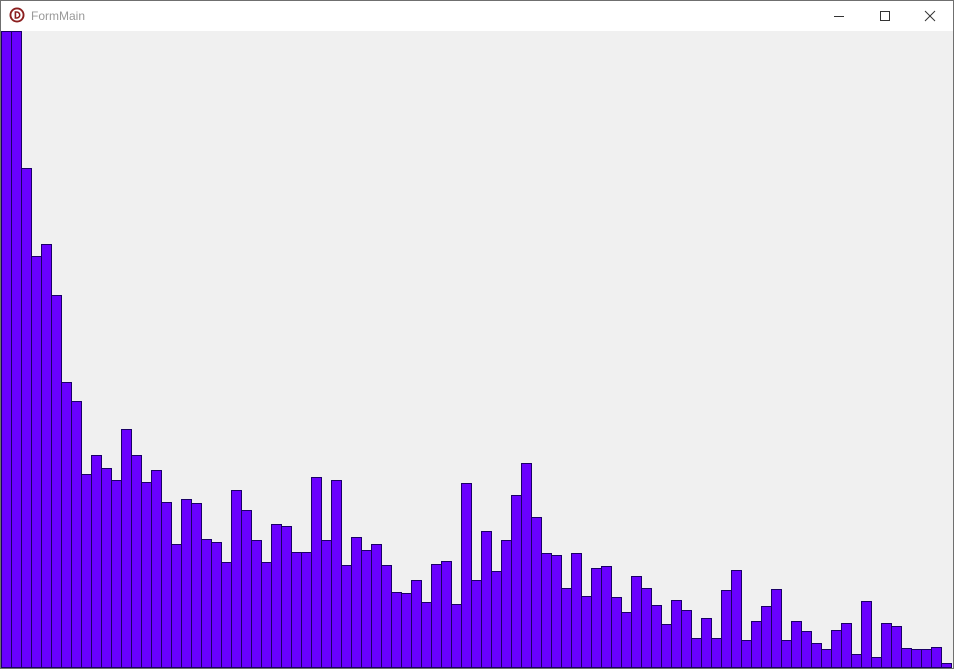 Image resolution: width=954 pixels, height=669 pixels. I want to click on window-title: FormMain, so click(58, 16).